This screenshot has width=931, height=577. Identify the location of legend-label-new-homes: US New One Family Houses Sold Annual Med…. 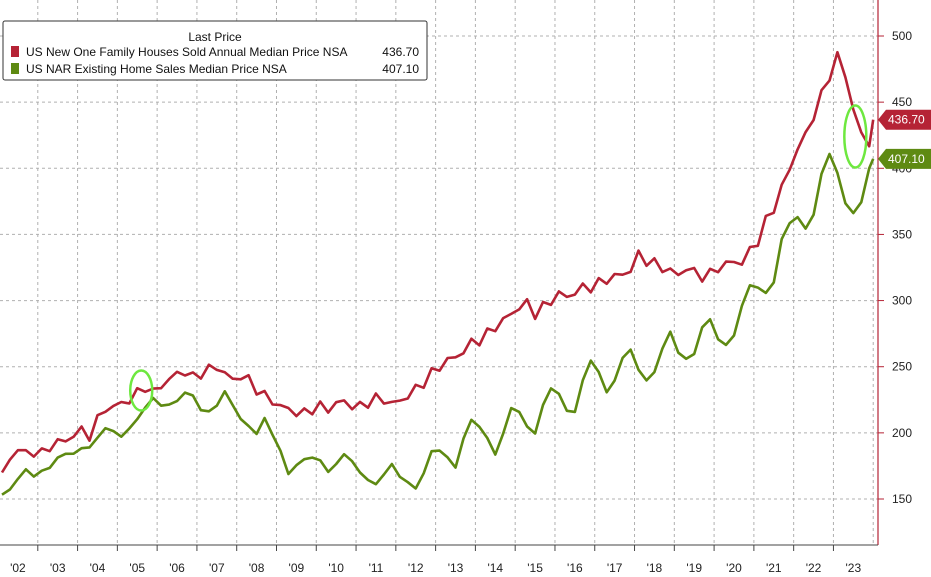
(186, 52).